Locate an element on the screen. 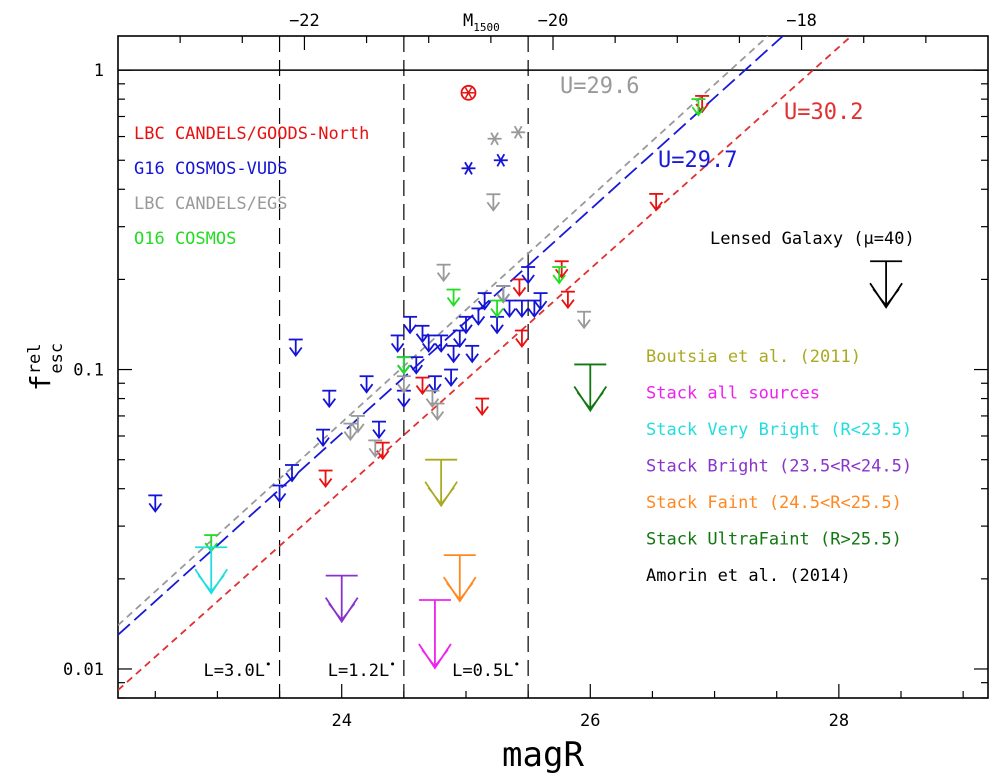 The image size is (1001, 782). legend-entry: Amorin et al. (2014) is located at coordinates (748, 576).